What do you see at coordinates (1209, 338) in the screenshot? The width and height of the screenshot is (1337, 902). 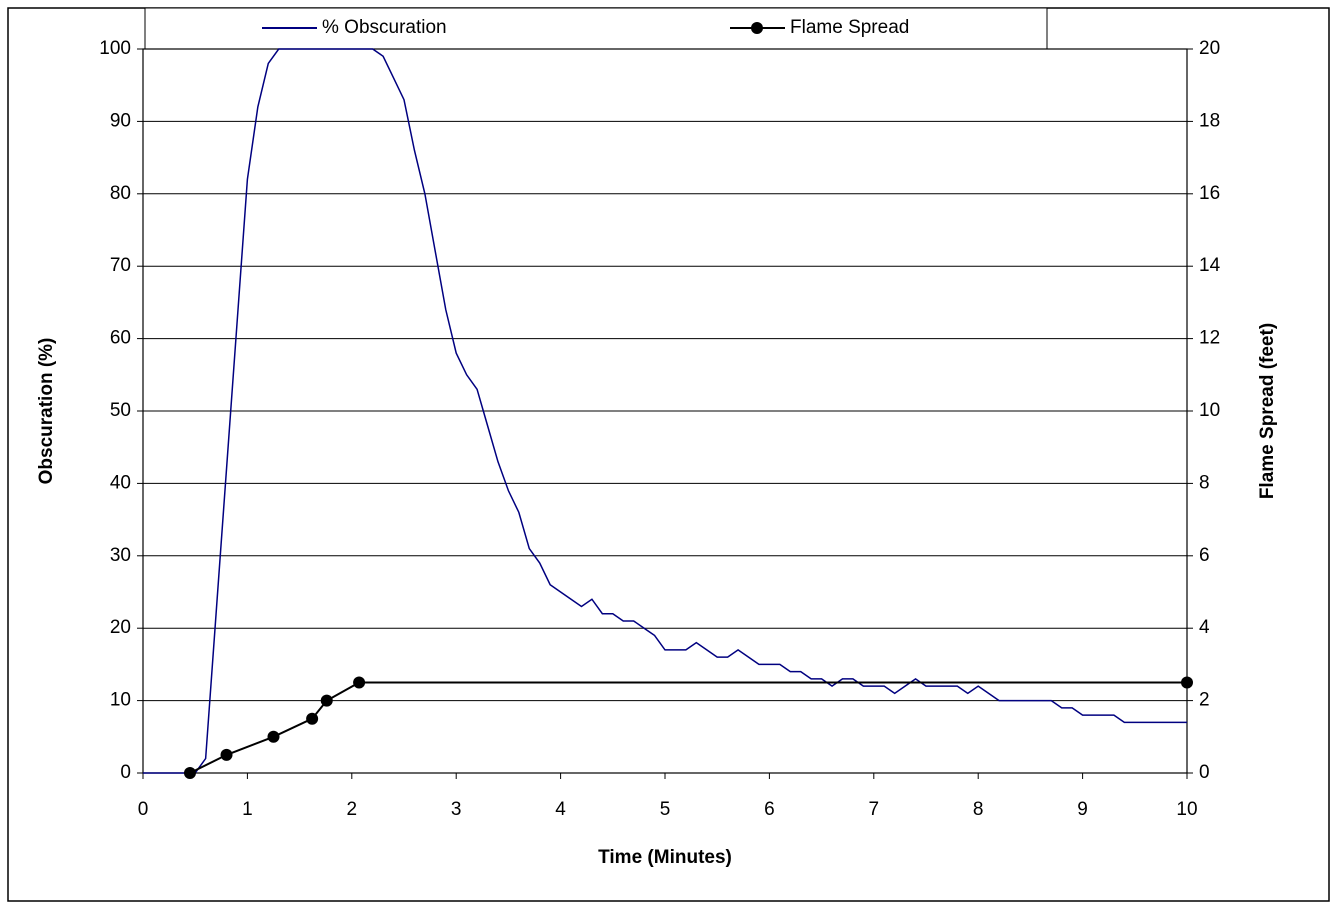 I see `y2-tick-label: 12` at bounding box center [1209, 338].